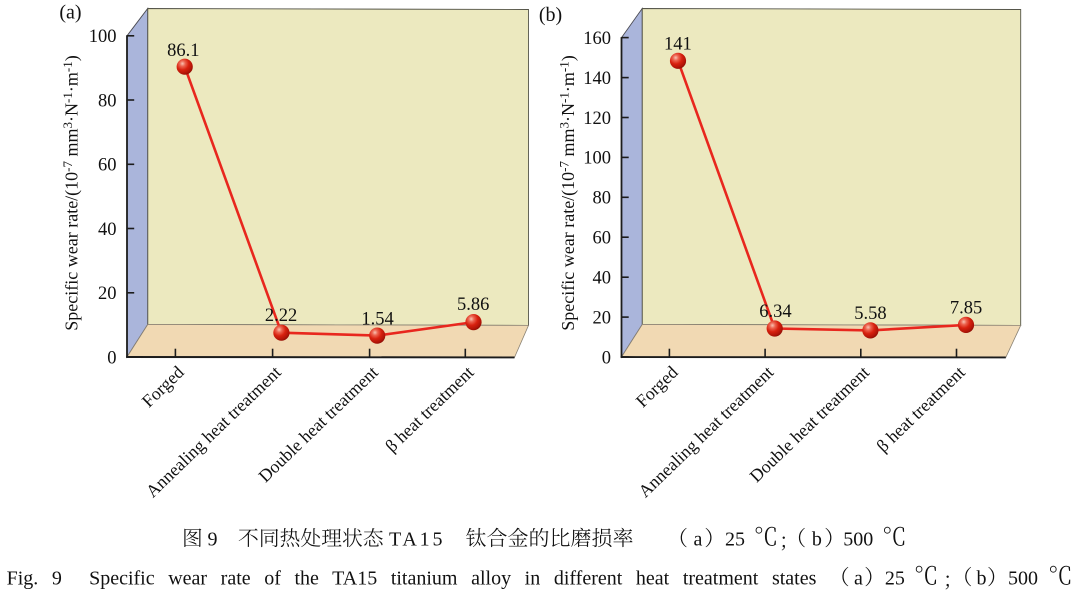 Image resolution: width=1087 pixels, height=596 pixels. I want to click on svg-text: 5.58, so click(870, 314).